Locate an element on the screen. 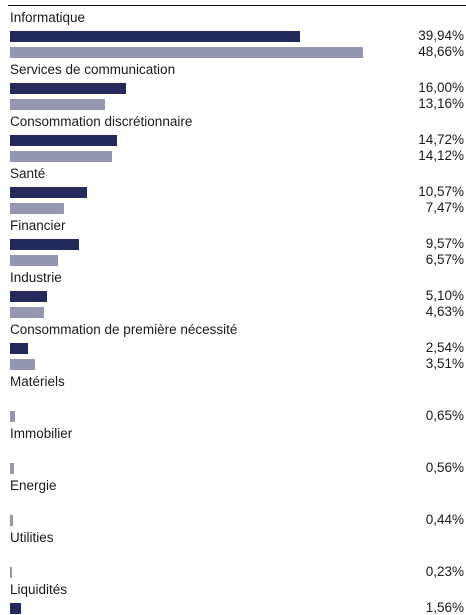 The width and height of the screenshot is (466, 615). top-rule is located at coordinates (237, 5).